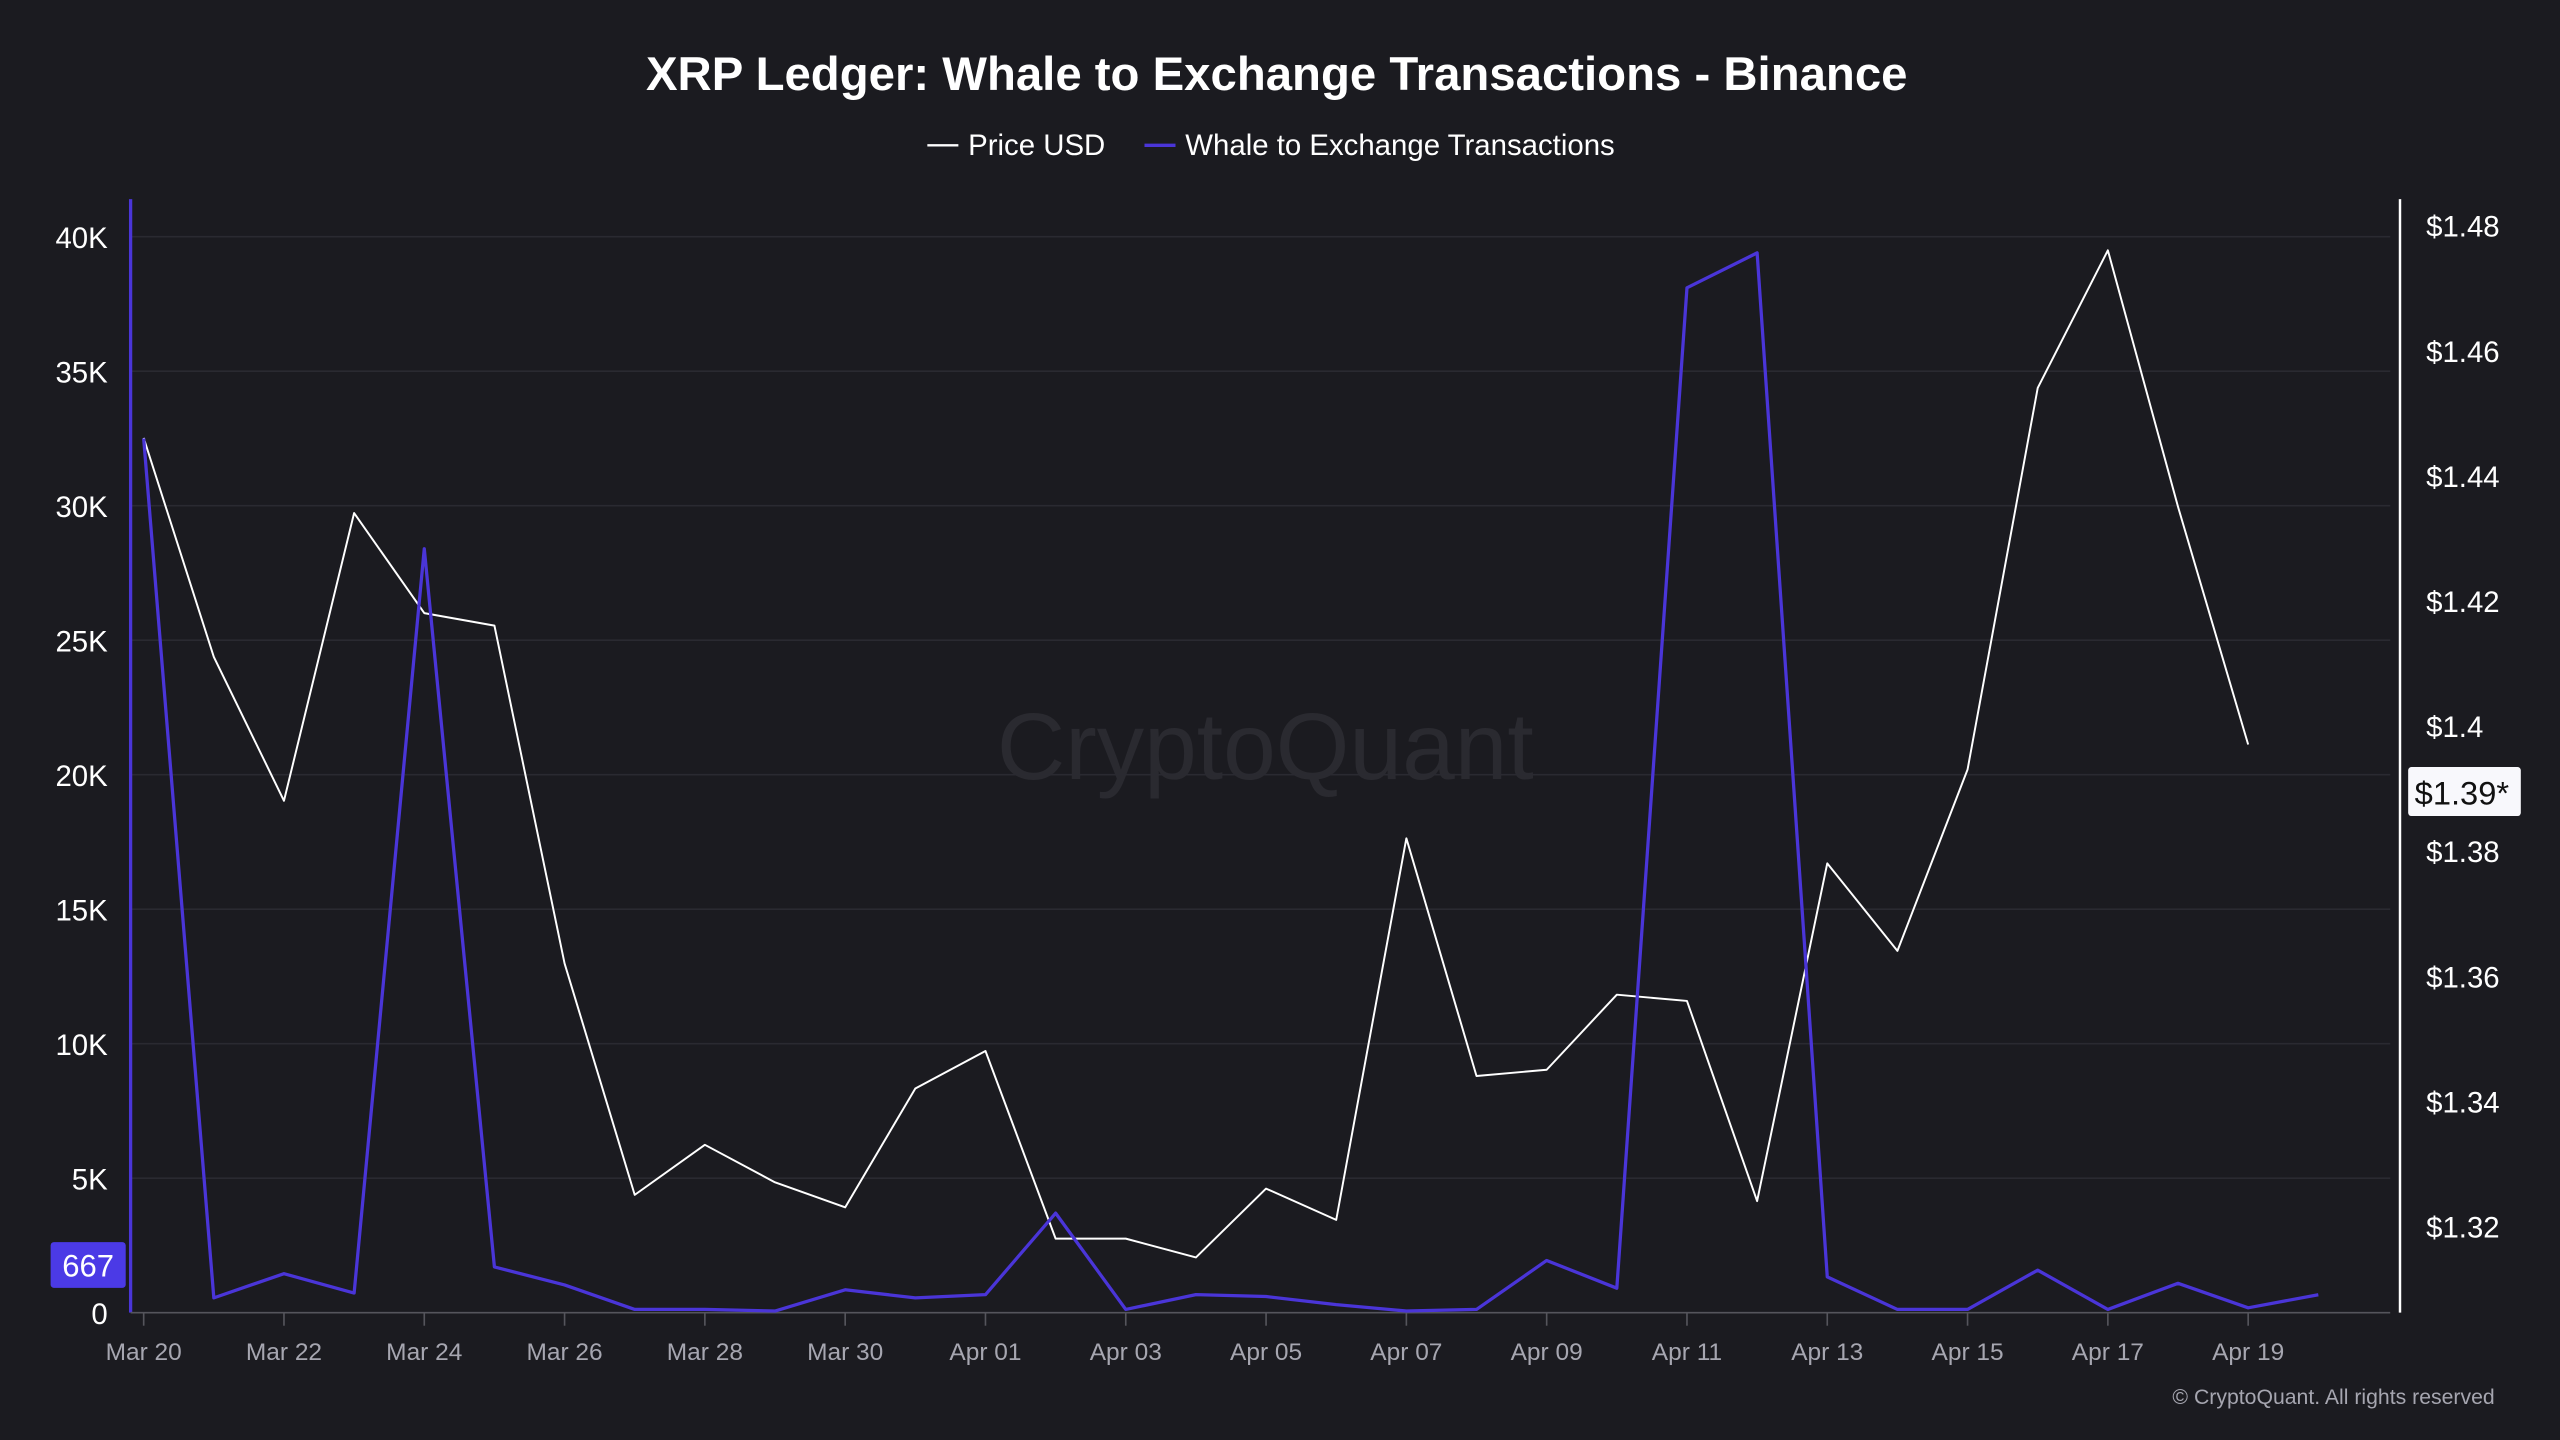 The height and width of the screenshot is (1440, 2560). What do you see at coordinates (284, 1352) in the screenshot?
I see `x-tick-label: Mar 22` at bounding box center [284, 1352].